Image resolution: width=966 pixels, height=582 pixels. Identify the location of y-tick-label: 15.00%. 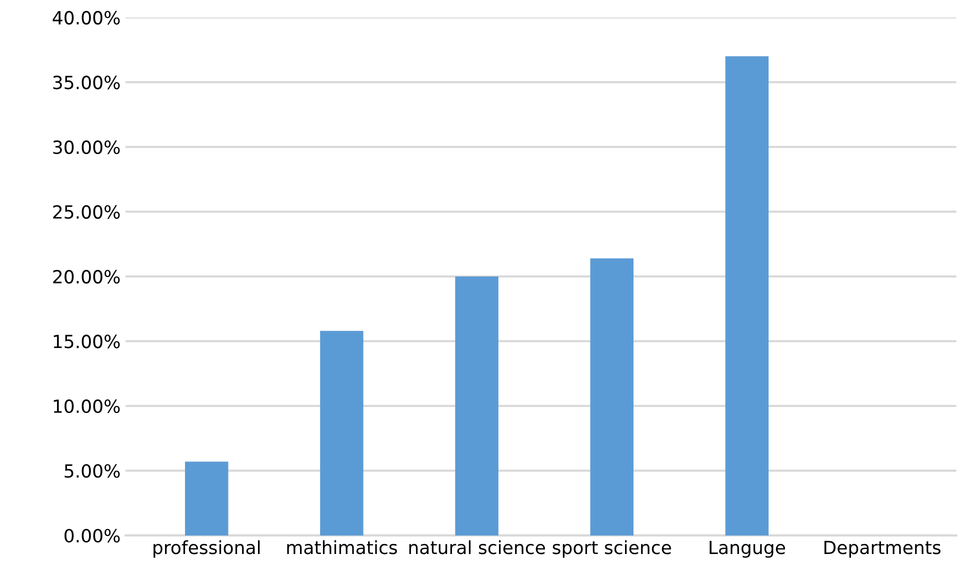
(87, 341).